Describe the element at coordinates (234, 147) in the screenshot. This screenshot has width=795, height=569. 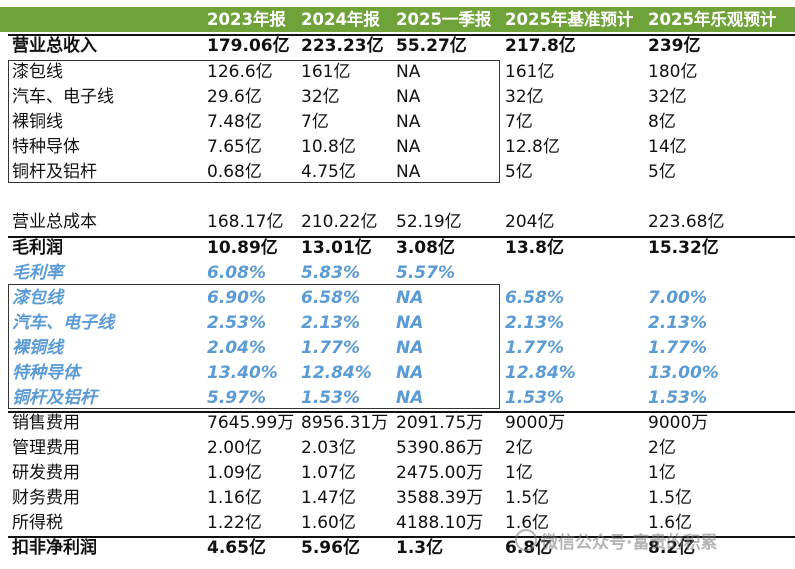
I see `table-row-cell: 7.65亿` at that location.